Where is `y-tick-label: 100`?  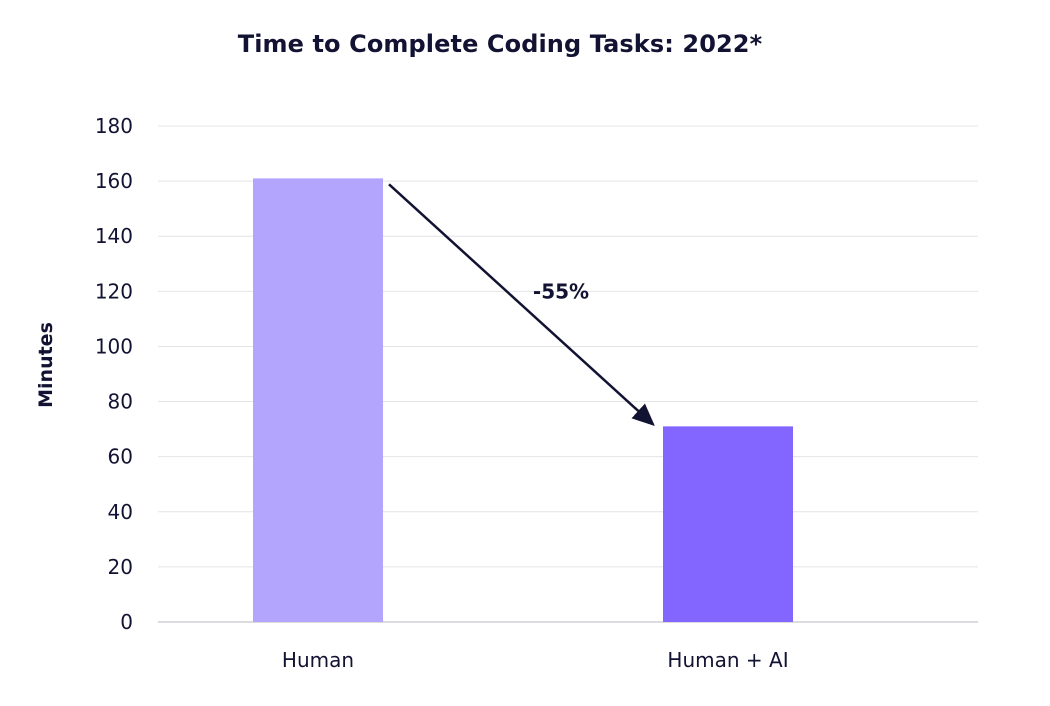
y-tick-label: 100 is located at coordinates (114, 346).